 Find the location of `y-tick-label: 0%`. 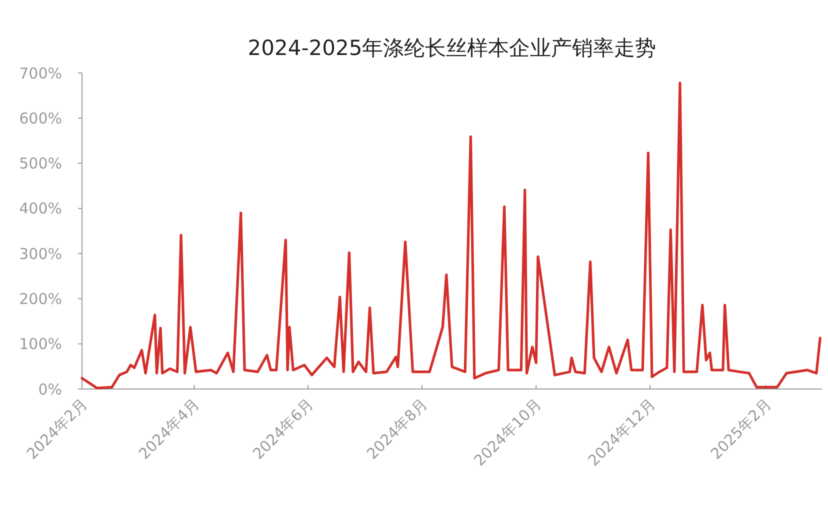

y-tick-label: 0% is located at coordinates (50, 389).